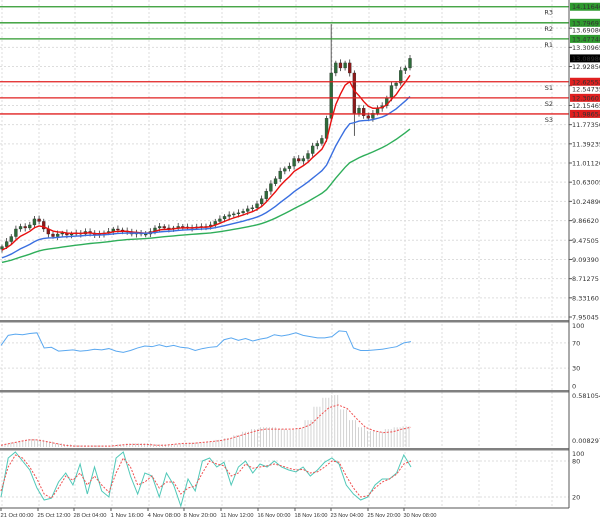 The image size is (600, 521). What do you see at coordinates (585, 221) in the screenshot?
I see `y-tick-label: 9.86620` at bounding box center [585, 221].